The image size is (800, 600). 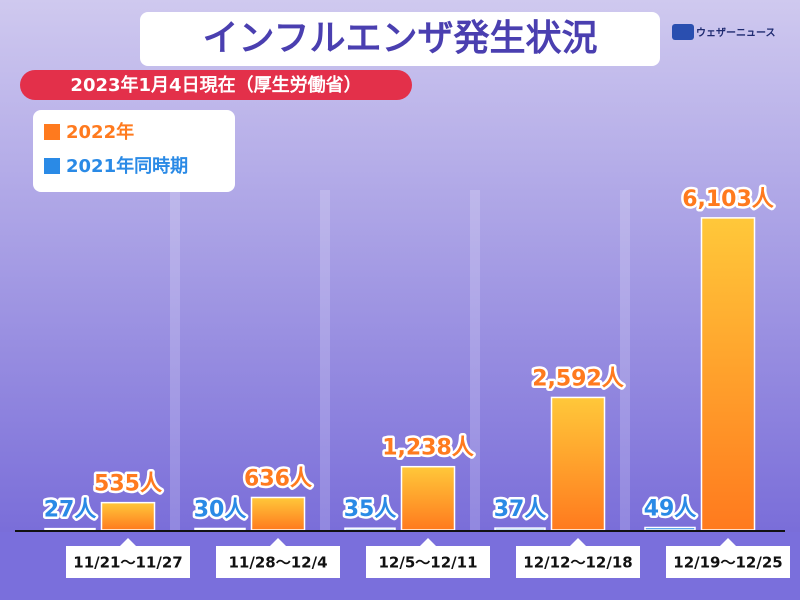 What do you see at coordinates (427, 563) in the screenshot?
I see `x-tick-label: 12/5〜12/11` at bounding box center [427, 563].